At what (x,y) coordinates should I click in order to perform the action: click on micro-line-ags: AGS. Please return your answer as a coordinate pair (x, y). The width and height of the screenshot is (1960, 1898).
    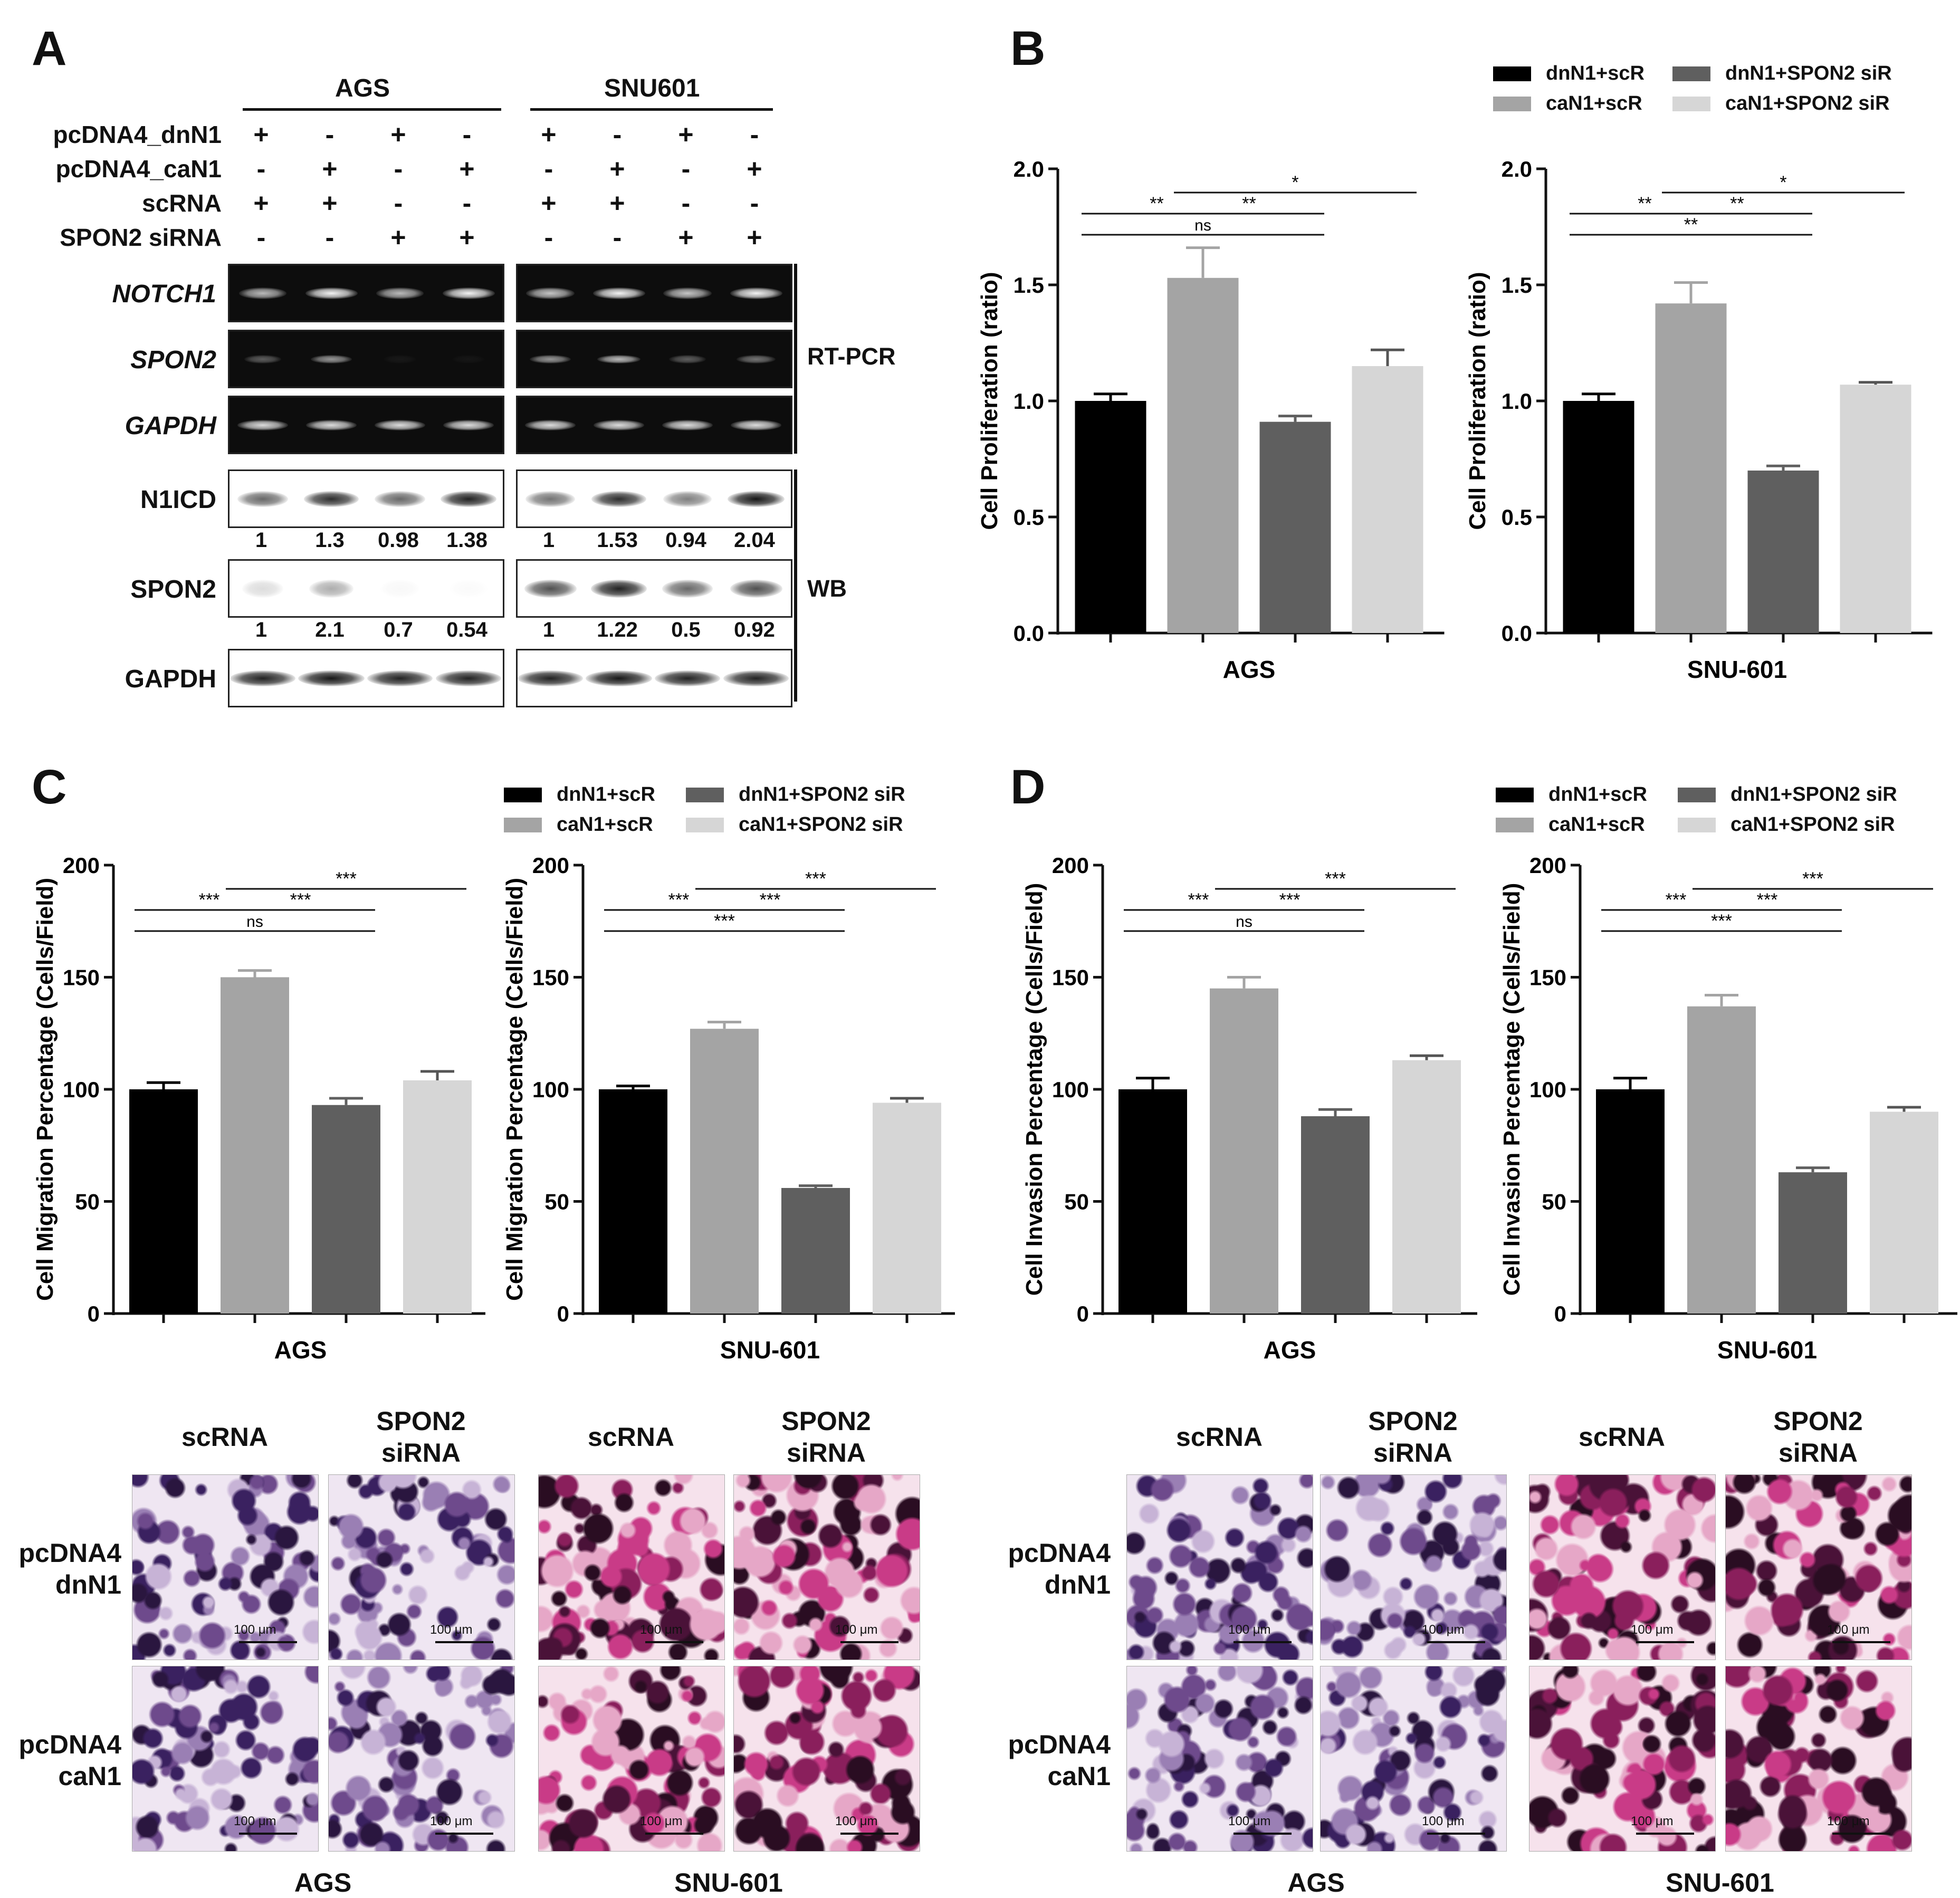
    Looking at the image, I should click on (1316, 1882).